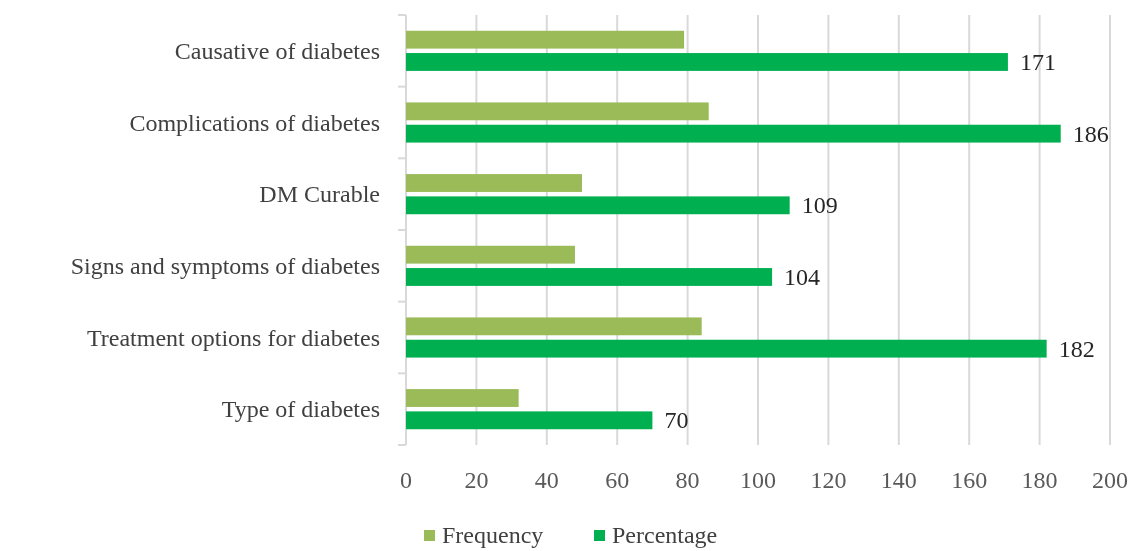 This screenshot has width=1134, height=551. I want to click on x-tick-label: 0, so click(406, 480).